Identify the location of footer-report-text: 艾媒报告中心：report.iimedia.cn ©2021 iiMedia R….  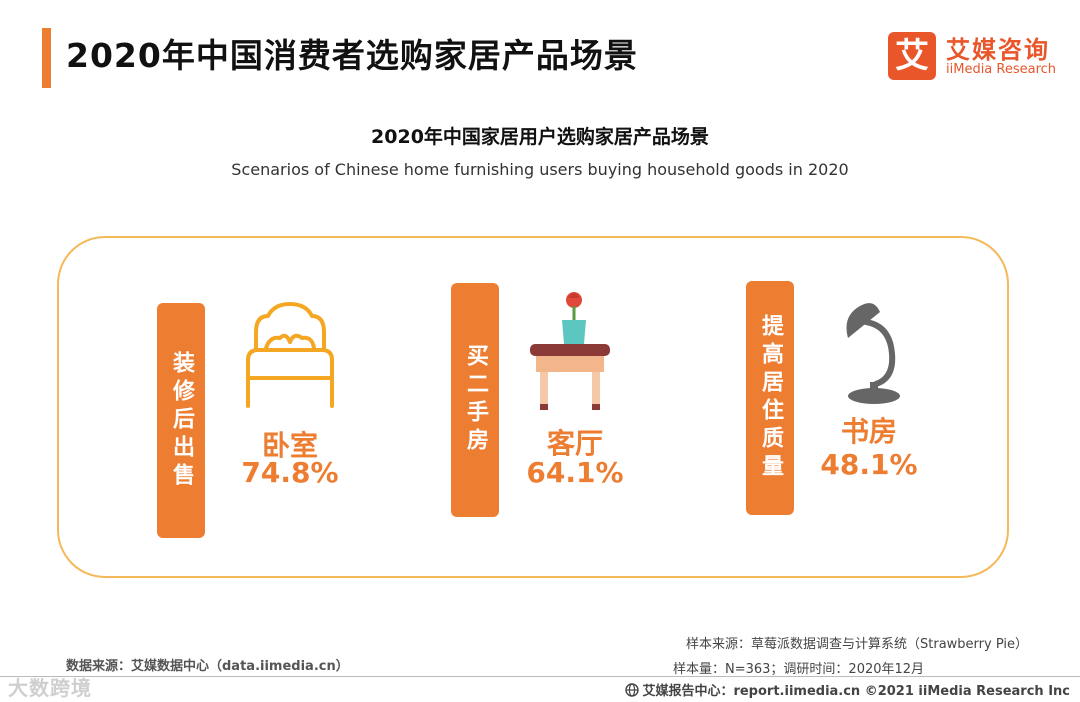
(856, 691).